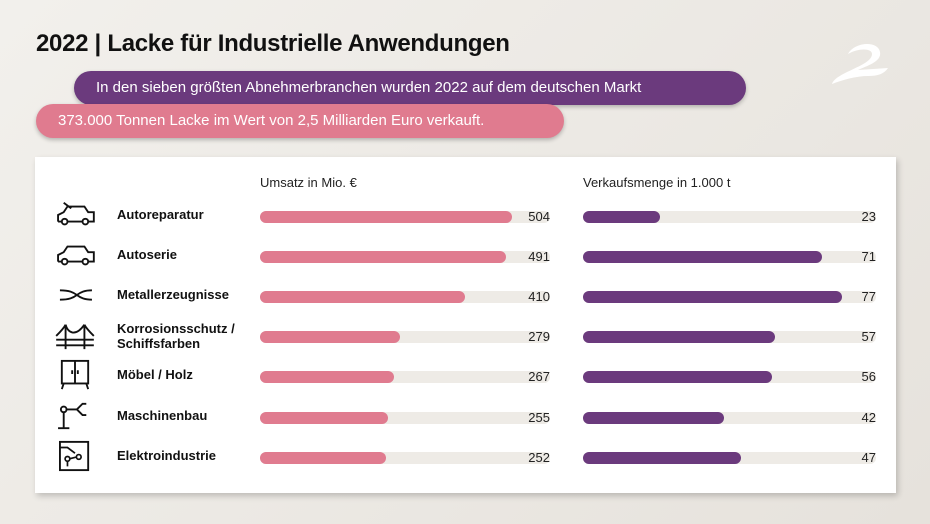 The width and height of the screenshot is (930, 524). Describe the element at coordinates (868, 296) in the screenshot. I see `volume-value-label: 77` at that location.